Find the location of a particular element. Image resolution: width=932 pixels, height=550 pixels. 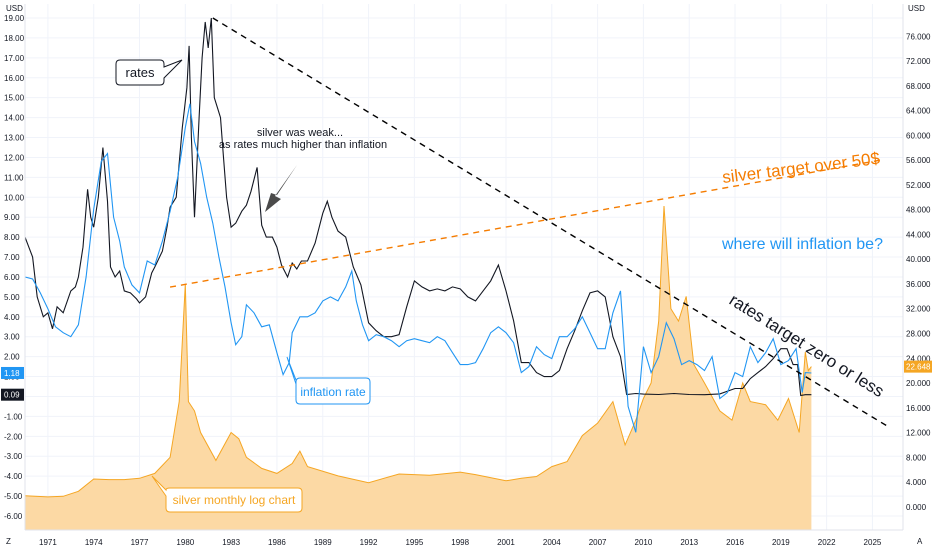

left-tick-label: 10.00 is located at coordinates (14, 197).